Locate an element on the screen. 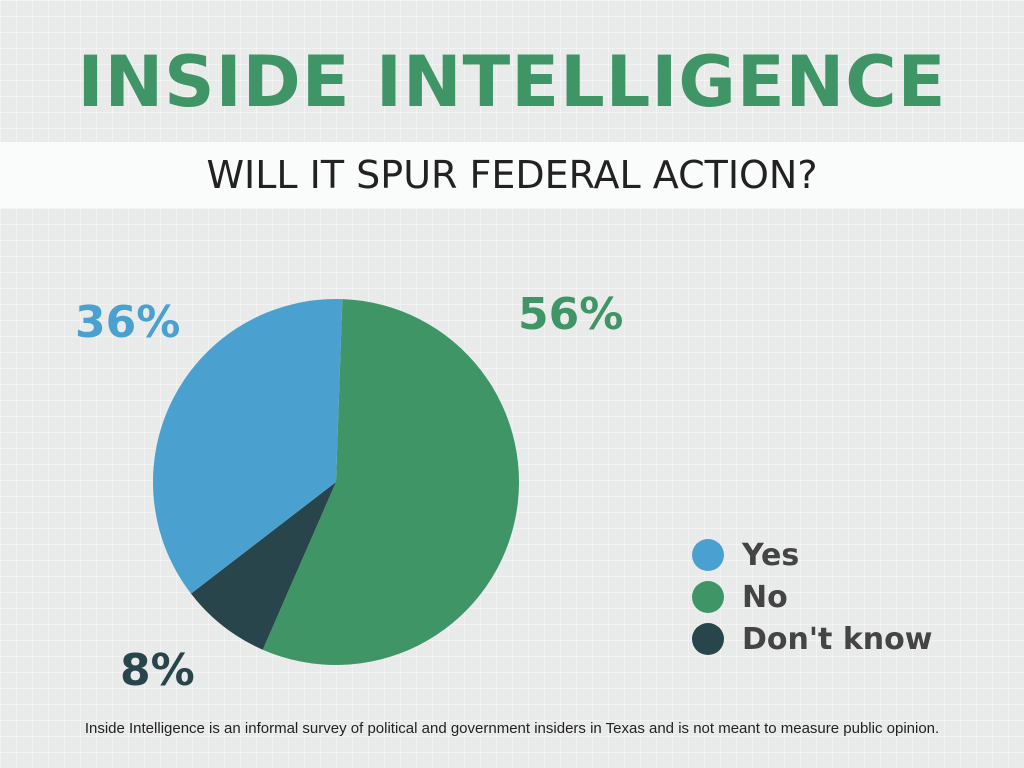 This screenshot has width=1024, height=768. legend-label-yes: Yes is located at coordinates (771, 555).